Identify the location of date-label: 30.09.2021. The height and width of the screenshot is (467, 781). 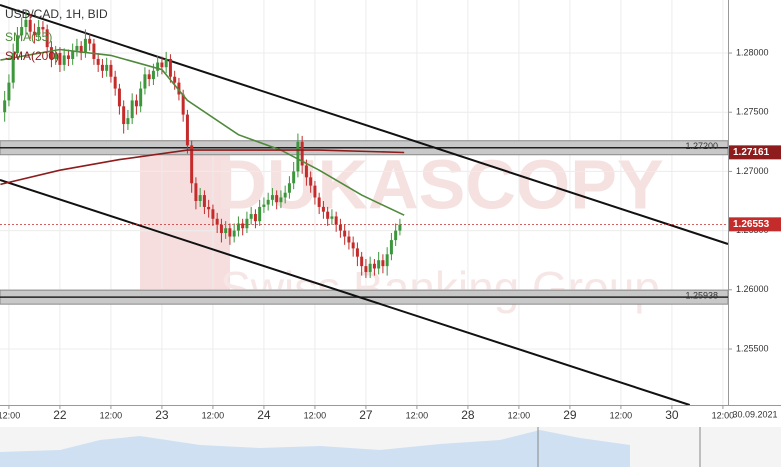
(754, 414).